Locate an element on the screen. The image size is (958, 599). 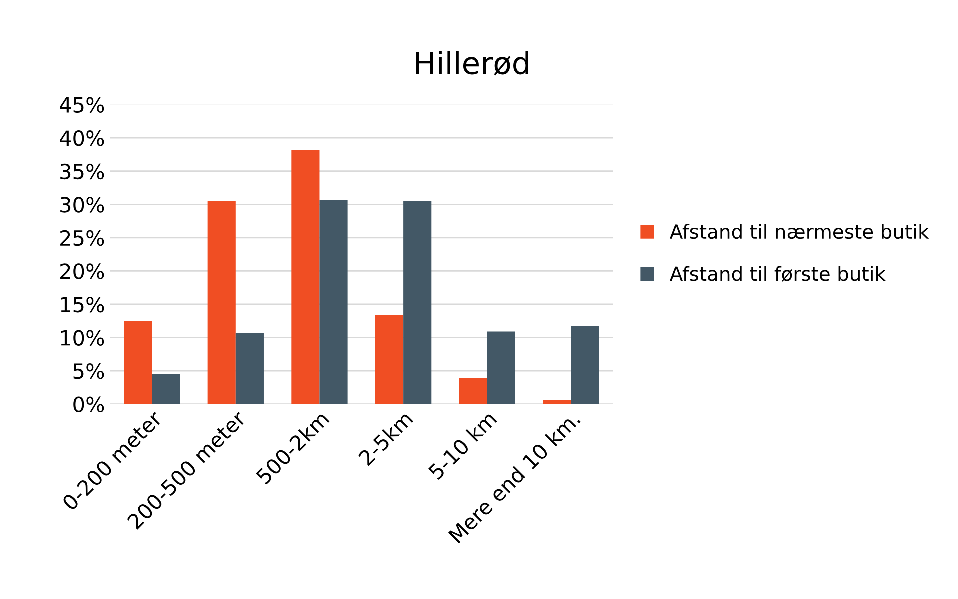
legend-label: Afstand til første butik is located at coordinates (778, 274).